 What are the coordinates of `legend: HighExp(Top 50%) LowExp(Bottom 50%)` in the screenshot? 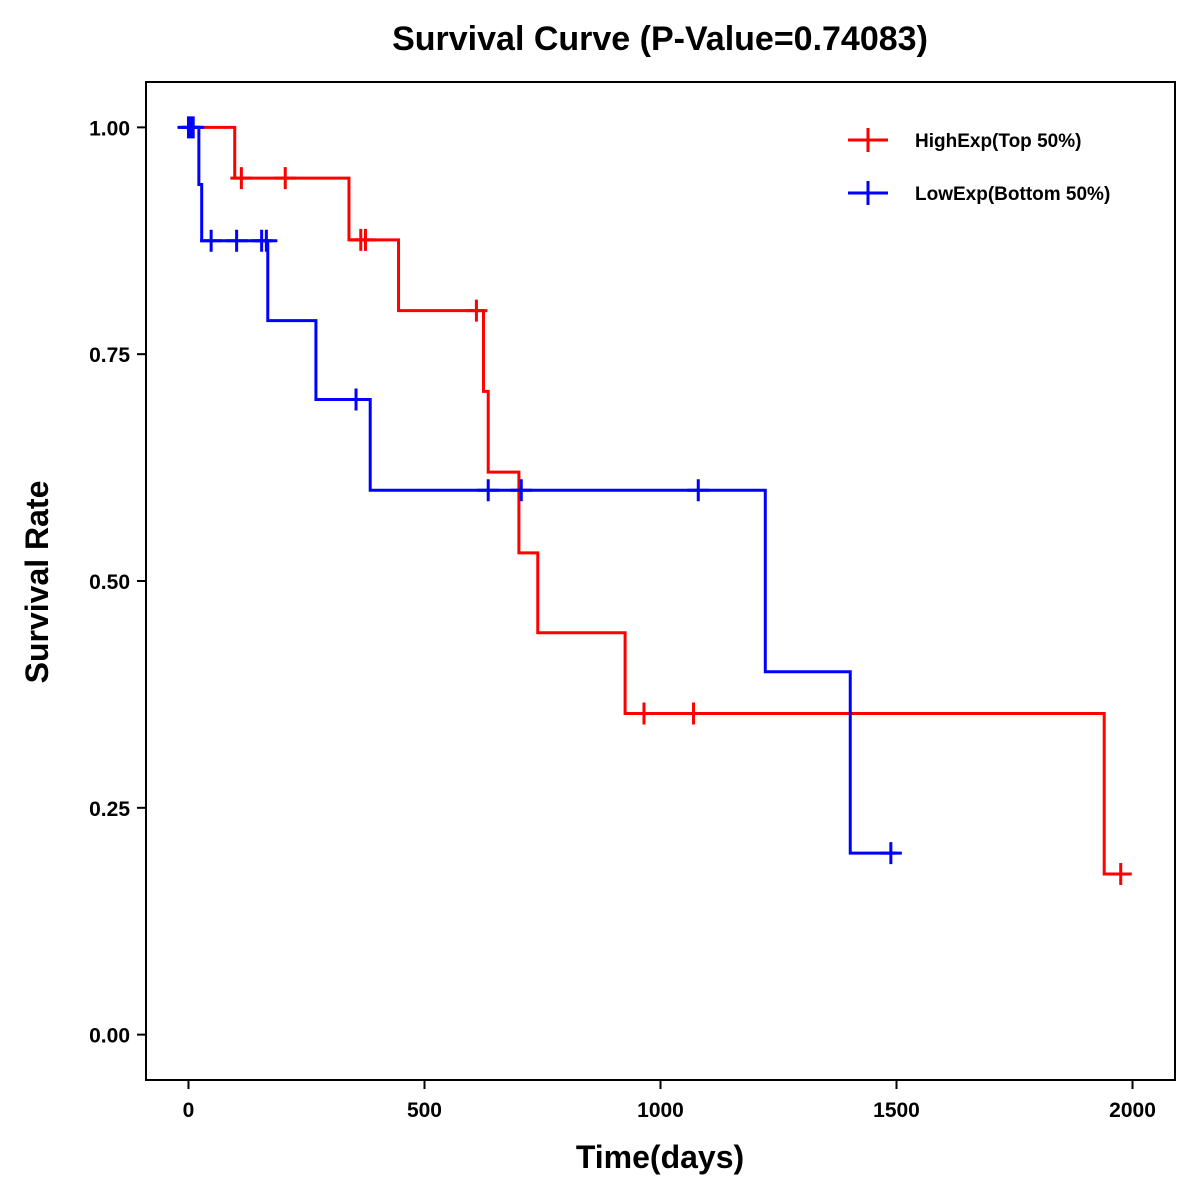 It's located at (979, 166).